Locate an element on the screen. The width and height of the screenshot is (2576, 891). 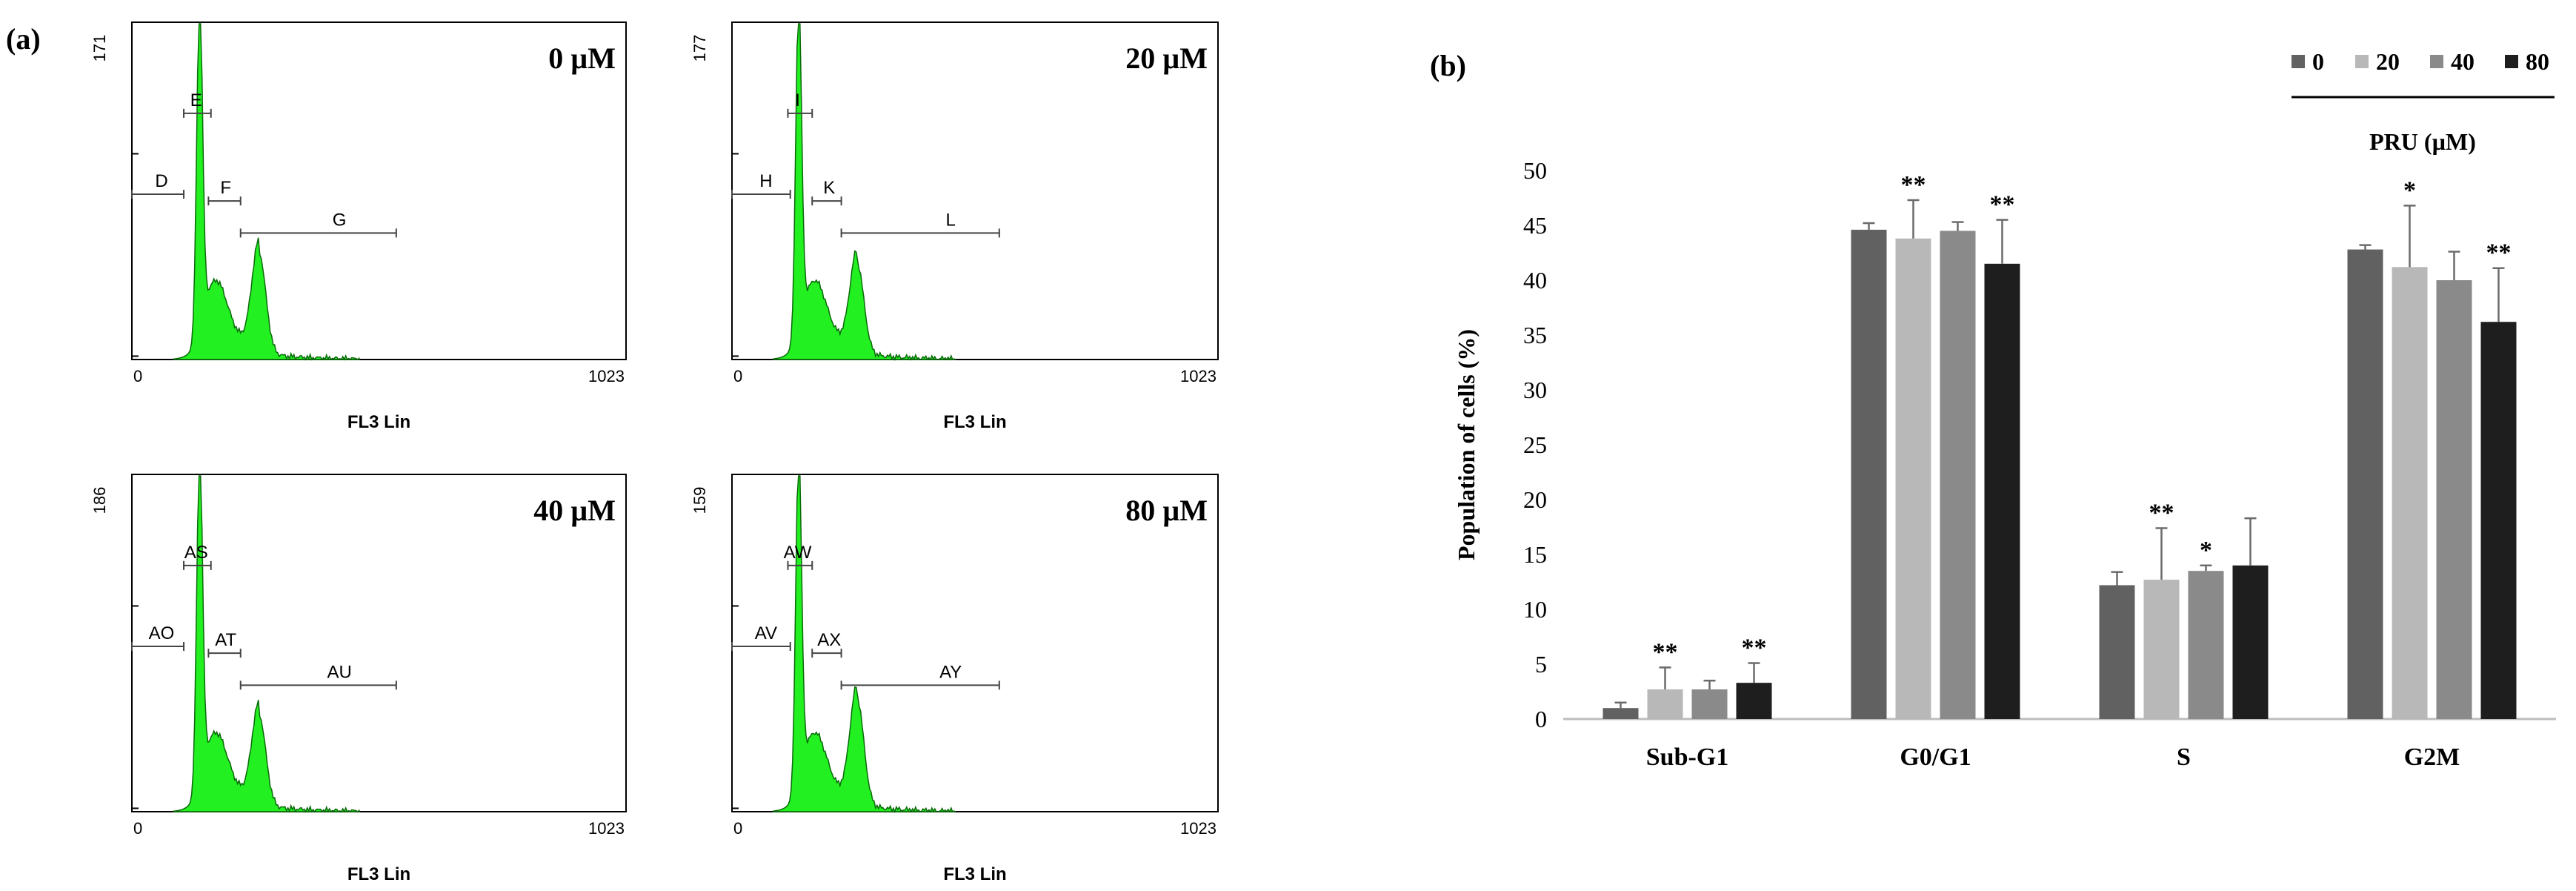
legend-label-0: 0 is located at coordinates (2318, 61).